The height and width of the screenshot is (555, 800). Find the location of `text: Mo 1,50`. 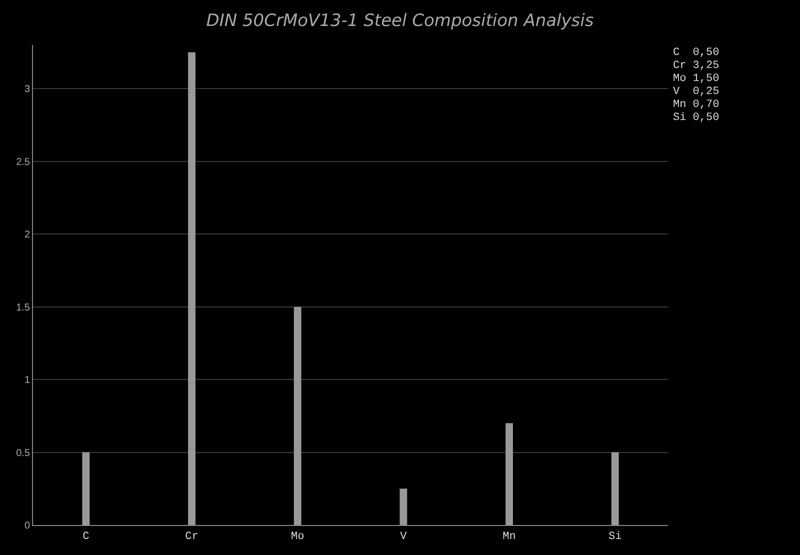

text: Mo 1,50 is located at coordinates (696, 79).